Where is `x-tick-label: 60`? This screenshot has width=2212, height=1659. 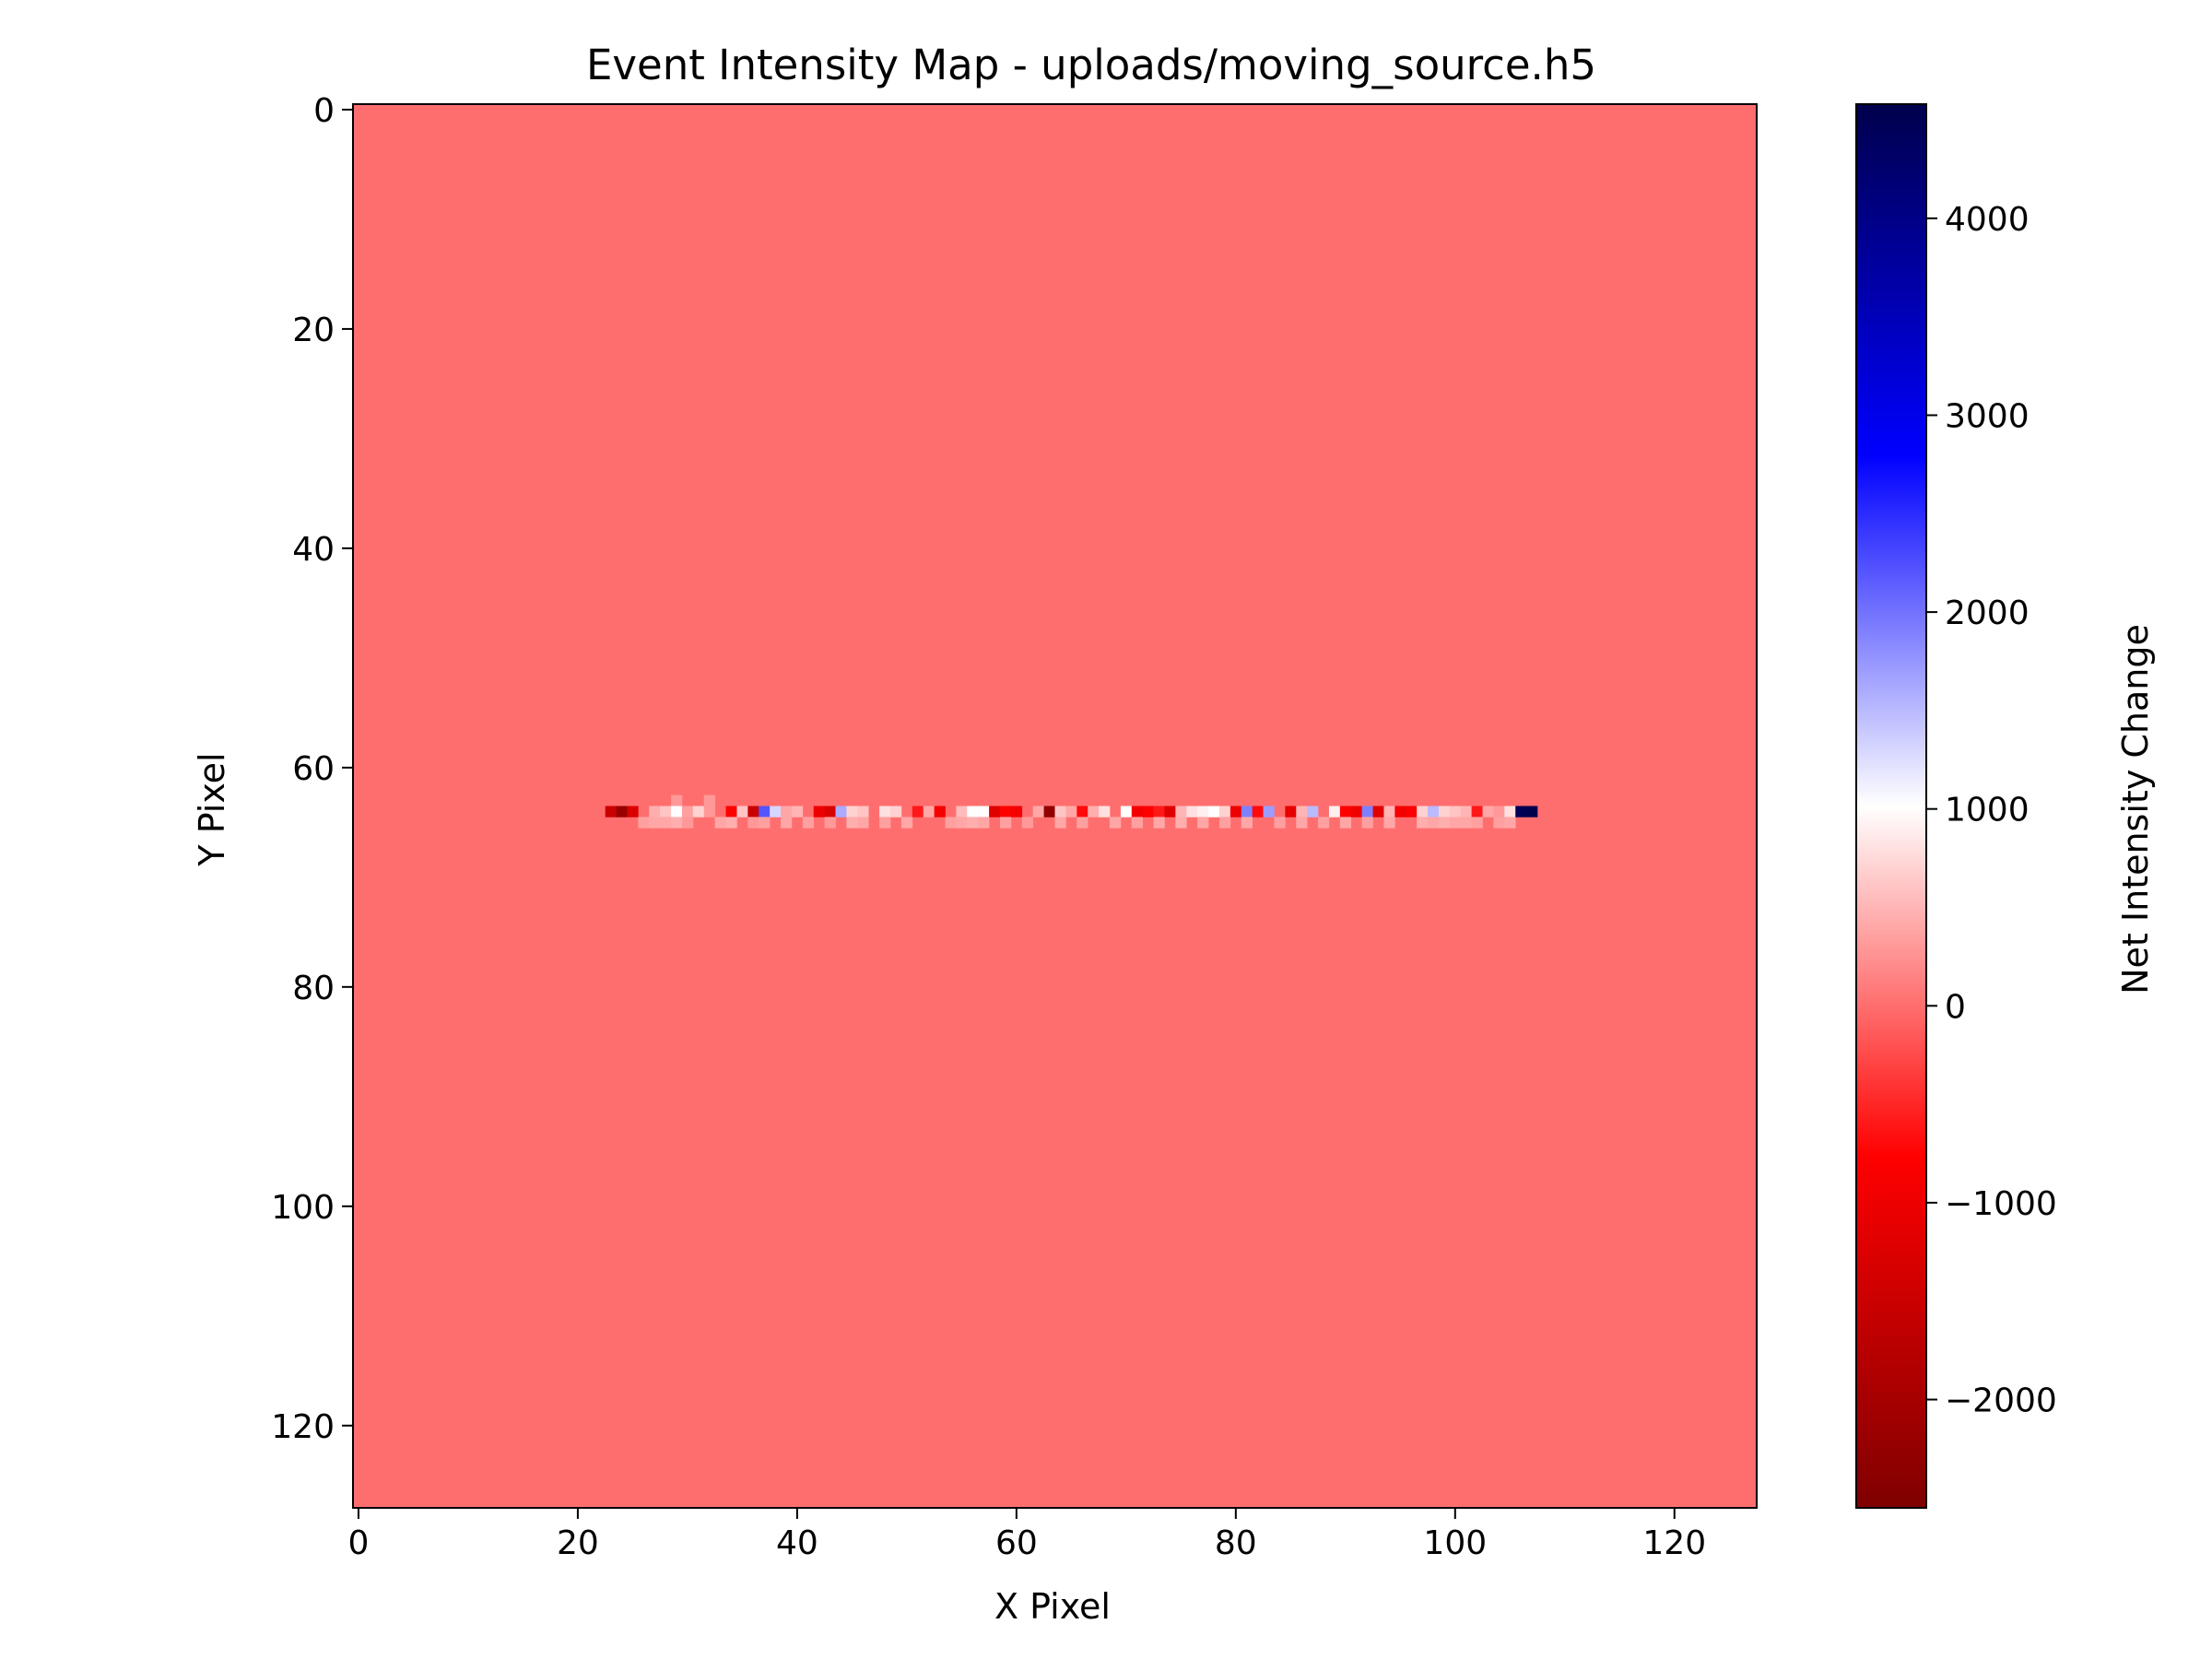
x-tick-label: 60 is located at coordinates (1016, 1543).